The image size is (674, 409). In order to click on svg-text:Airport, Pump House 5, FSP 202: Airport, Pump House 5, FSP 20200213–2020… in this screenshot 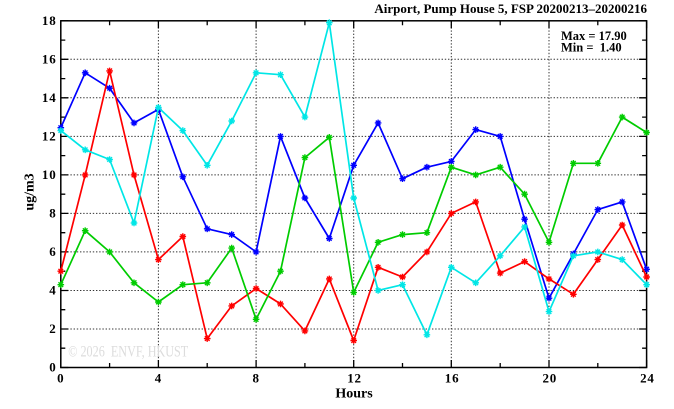, I will do `click(510, 8)`.